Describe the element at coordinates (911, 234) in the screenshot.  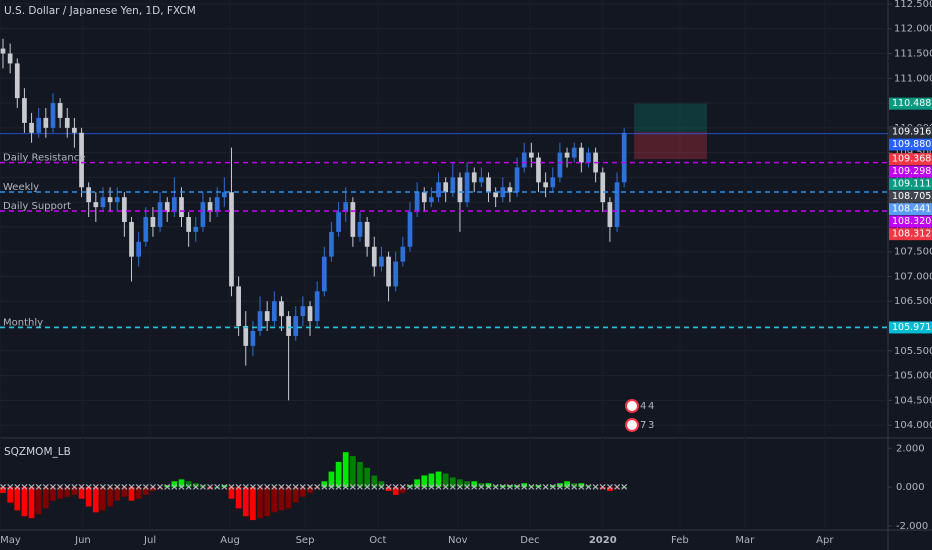
I see `price-tag-label: 108.312` at that location.